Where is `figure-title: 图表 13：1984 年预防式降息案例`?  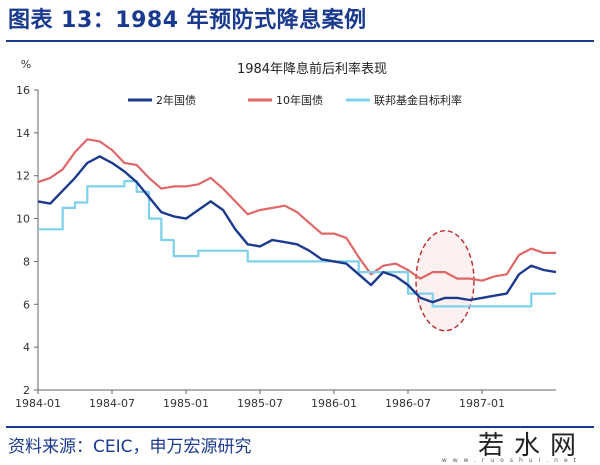
figure-title: 图表 13：1984 年预防式降息案例 is located at coordinates (187, 20).